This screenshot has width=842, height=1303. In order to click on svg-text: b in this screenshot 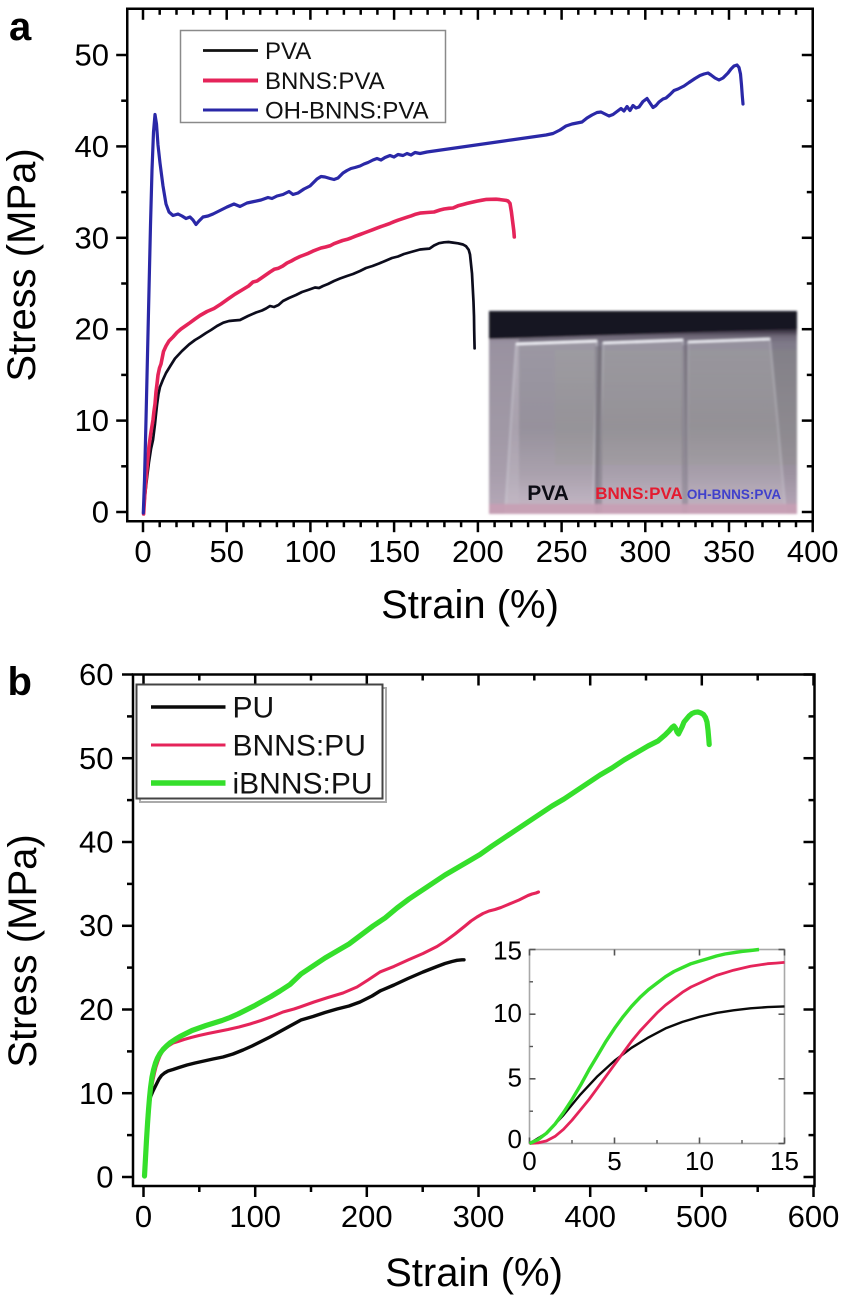, I will do `click(20, 682)`.